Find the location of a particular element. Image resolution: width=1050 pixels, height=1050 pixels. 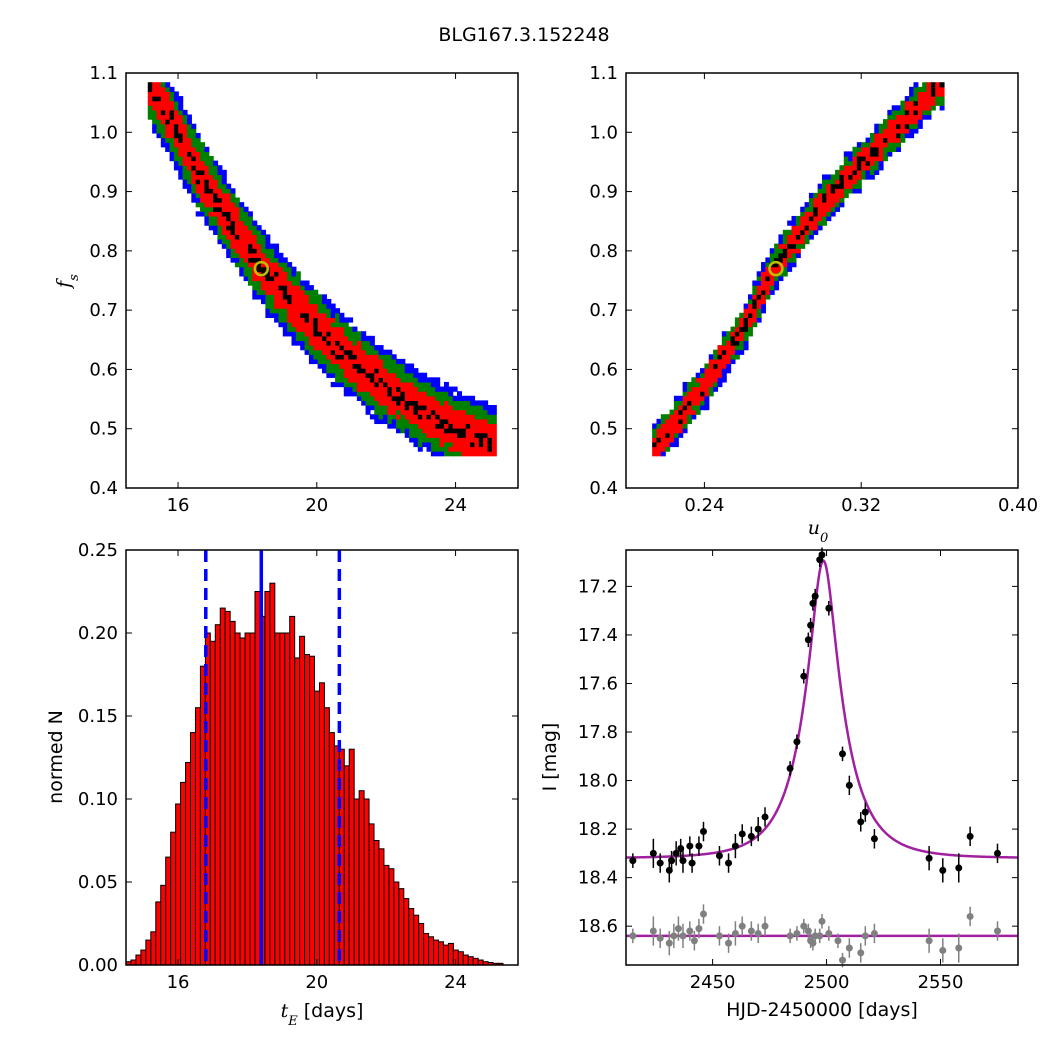

y-tick-label: 0.6 is located at coordinates (603, 369).